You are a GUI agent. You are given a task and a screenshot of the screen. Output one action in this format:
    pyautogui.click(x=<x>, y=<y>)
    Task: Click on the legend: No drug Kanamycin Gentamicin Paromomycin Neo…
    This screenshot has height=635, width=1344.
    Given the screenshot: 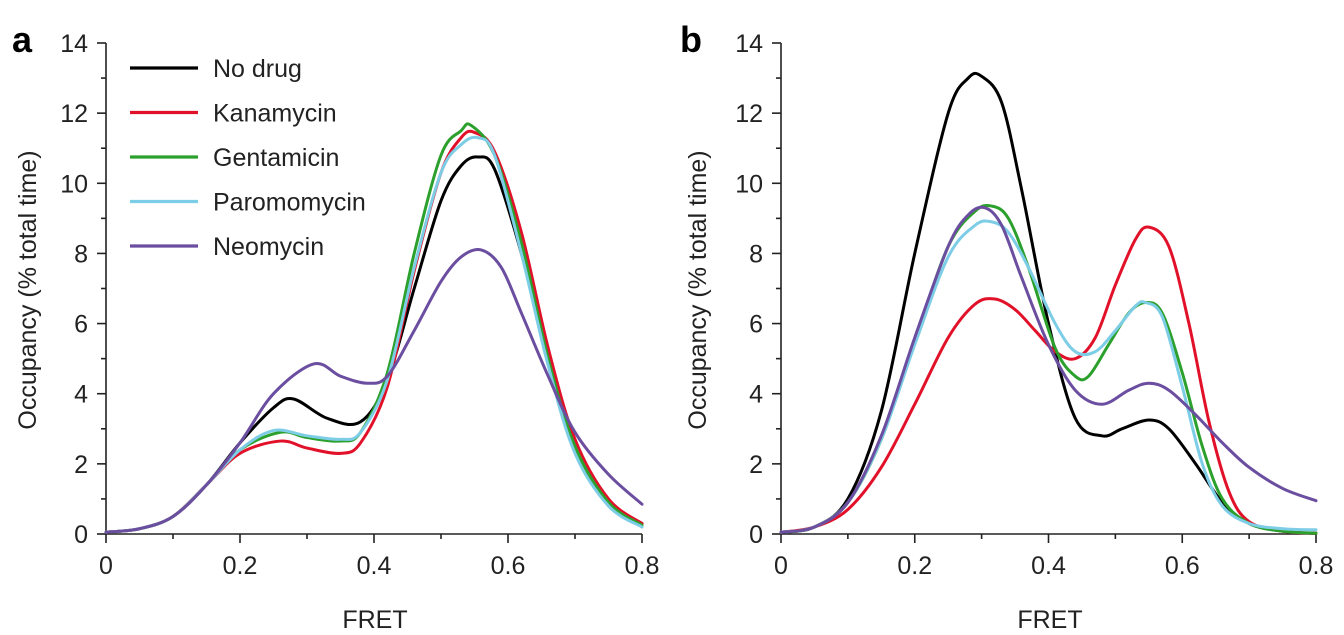 What is the action you would take?
    pyautogui.click(x=248, y=158)
    